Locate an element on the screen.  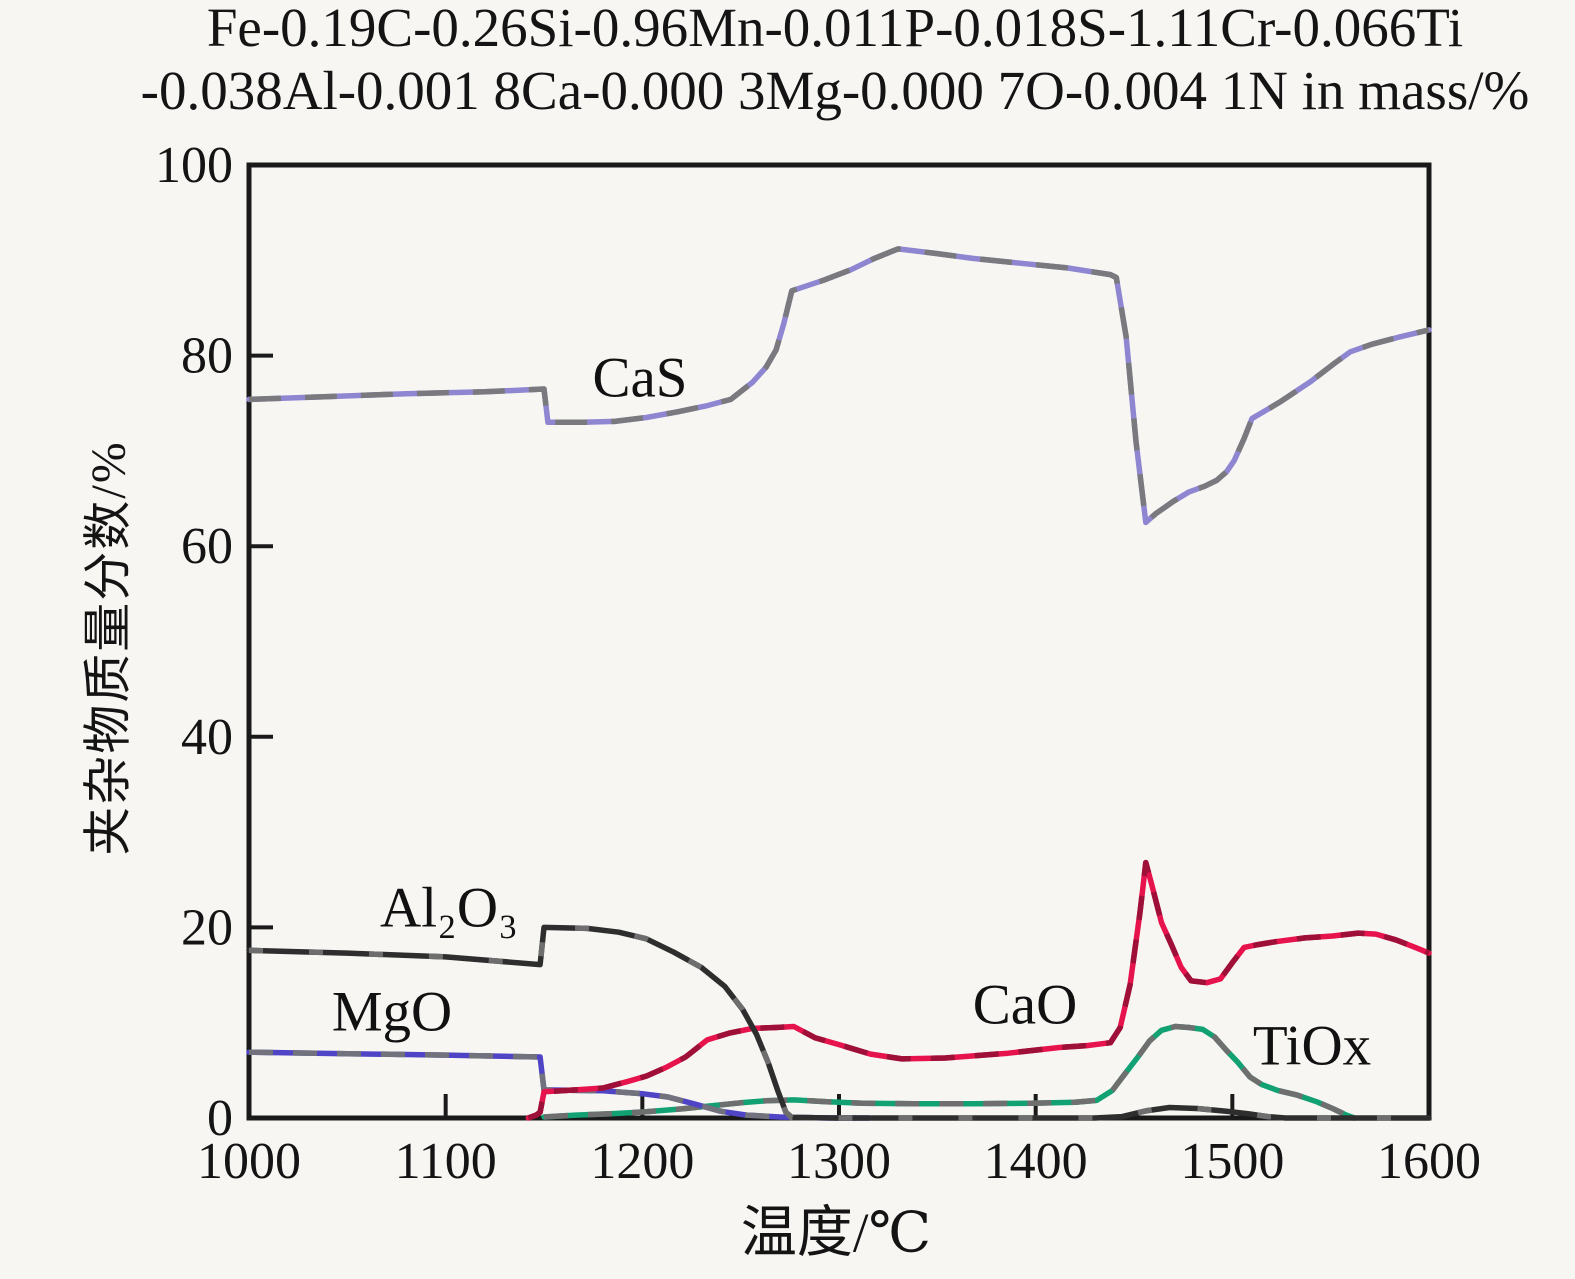
x-tick-label: 1600 is located at coordinates (1429, 1161).